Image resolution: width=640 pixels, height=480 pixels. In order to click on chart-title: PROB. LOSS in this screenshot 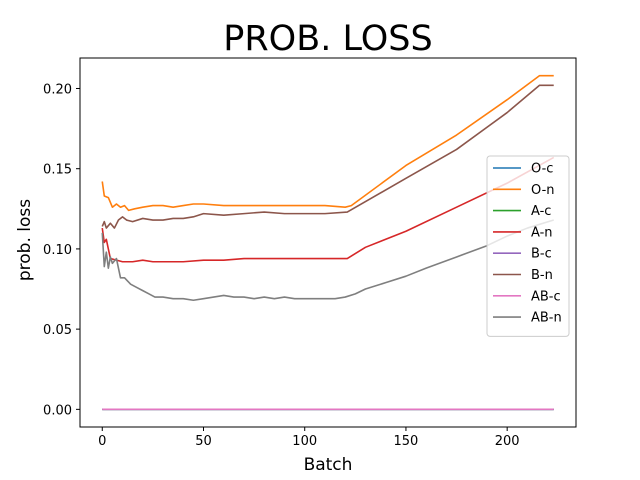, I will do `click(327, 39)`.